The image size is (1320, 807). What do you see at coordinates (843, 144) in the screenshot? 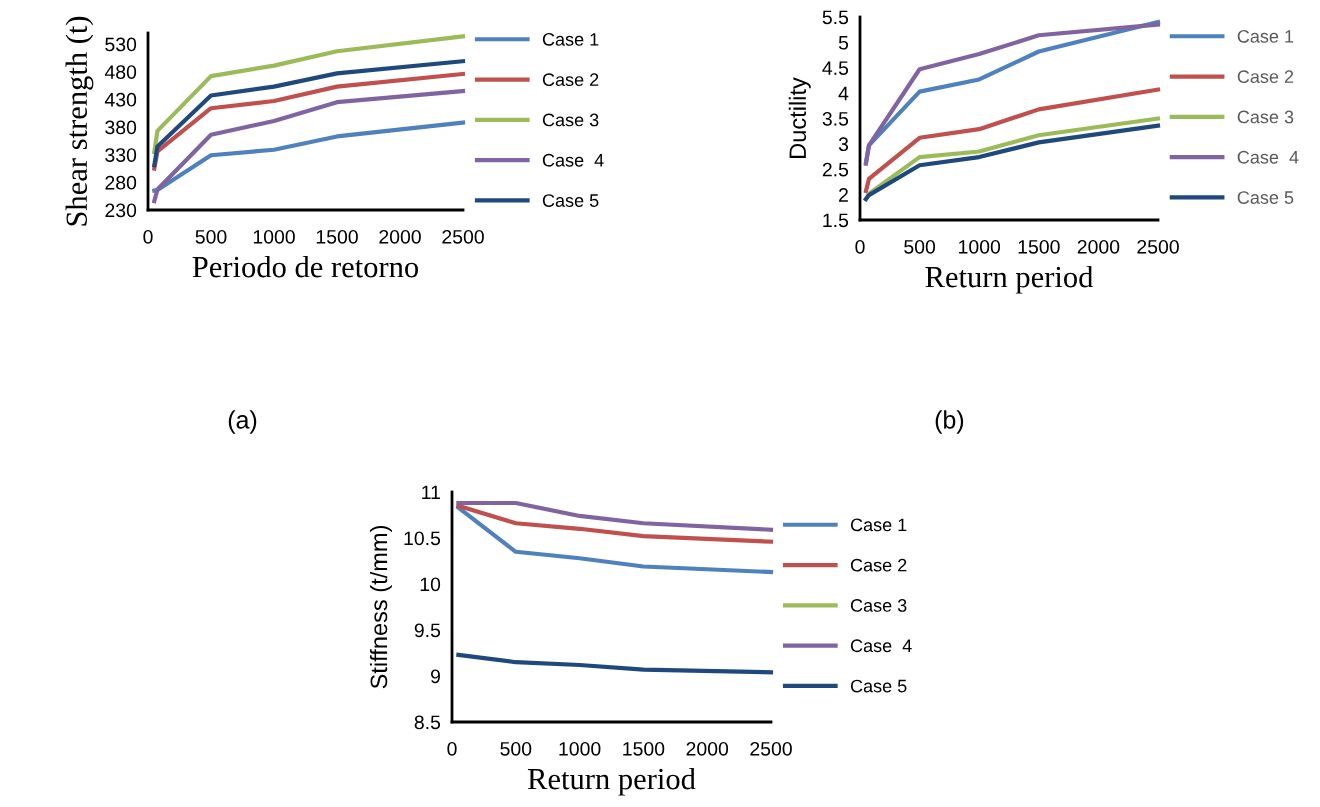
I see `y-tick-label: 3` at bounding box center [843, 144].